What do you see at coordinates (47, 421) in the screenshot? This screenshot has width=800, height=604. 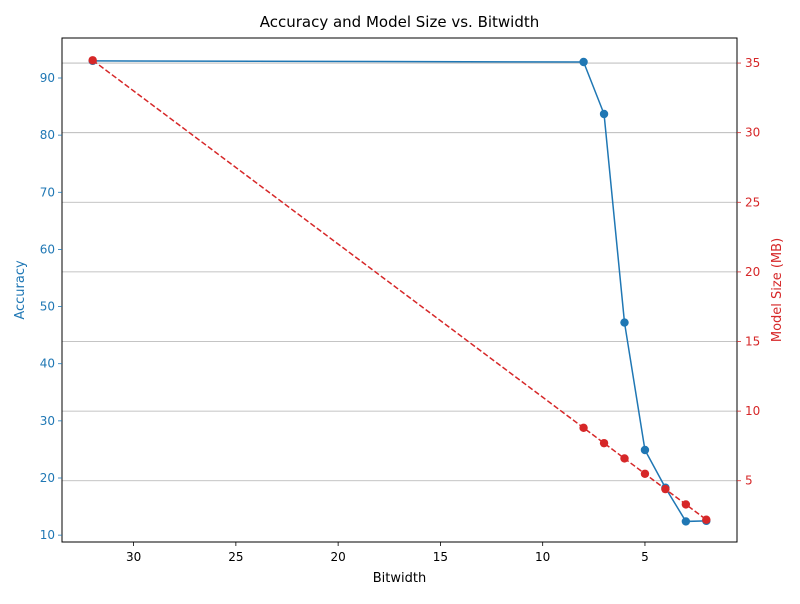 I see `left-y-tick-label: 30` at bounding box center [47, 421].